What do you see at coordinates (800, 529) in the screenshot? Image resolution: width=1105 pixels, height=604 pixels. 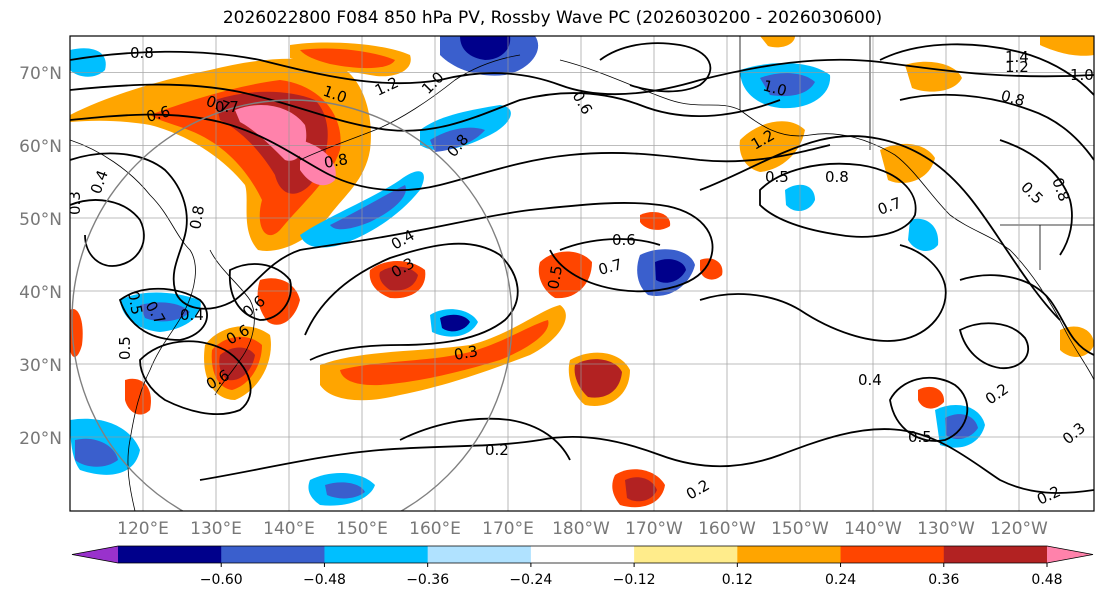 I see `lon-label: 150°W` at bounding box center [800, 529].